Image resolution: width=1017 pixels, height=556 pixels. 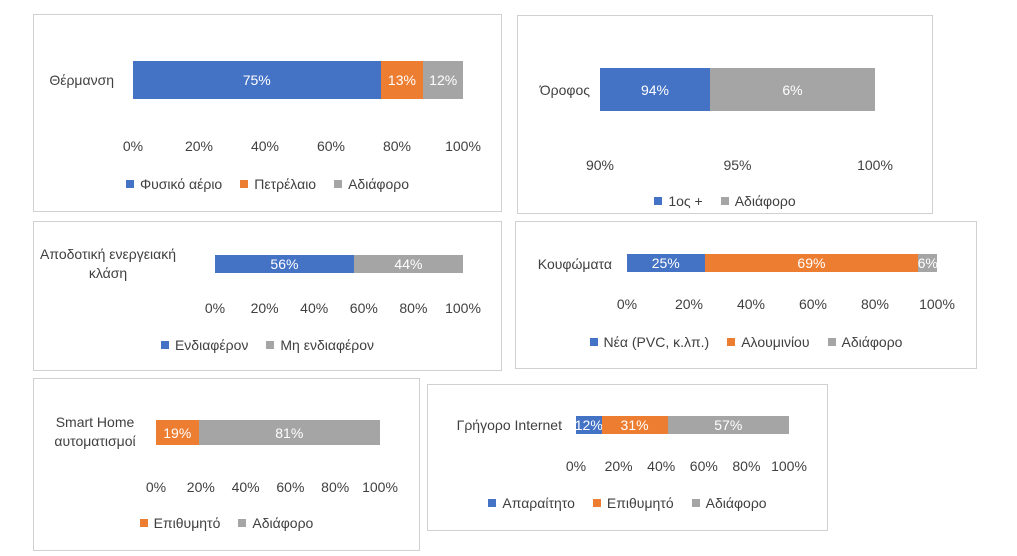 I want to click on category-label: Κουφώματα, so click(x=574, y=264).